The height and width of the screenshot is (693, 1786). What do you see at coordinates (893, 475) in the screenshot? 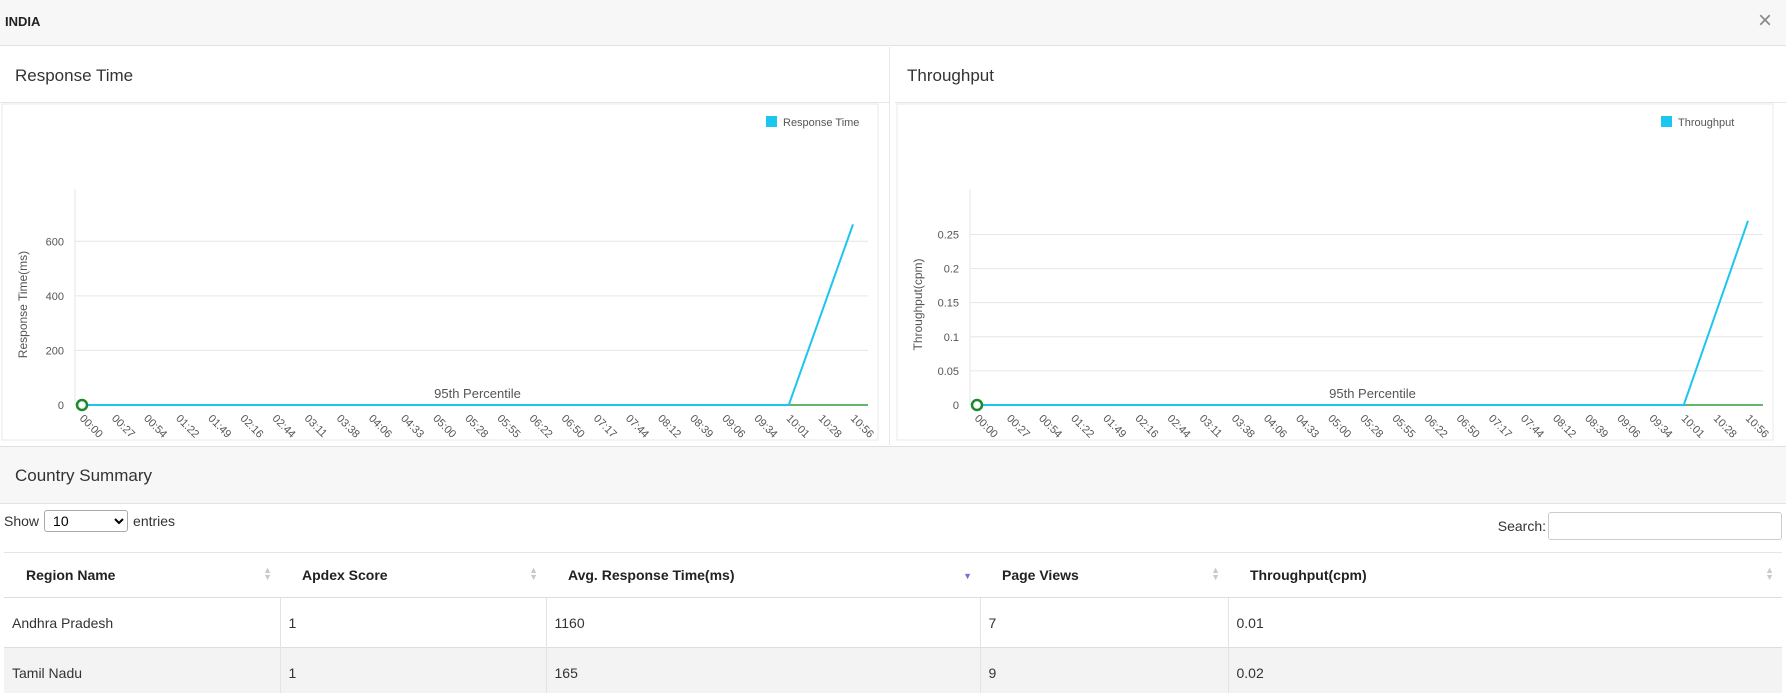
I see `country-summary-header: Country Summary` at bounding box center [893, 475].